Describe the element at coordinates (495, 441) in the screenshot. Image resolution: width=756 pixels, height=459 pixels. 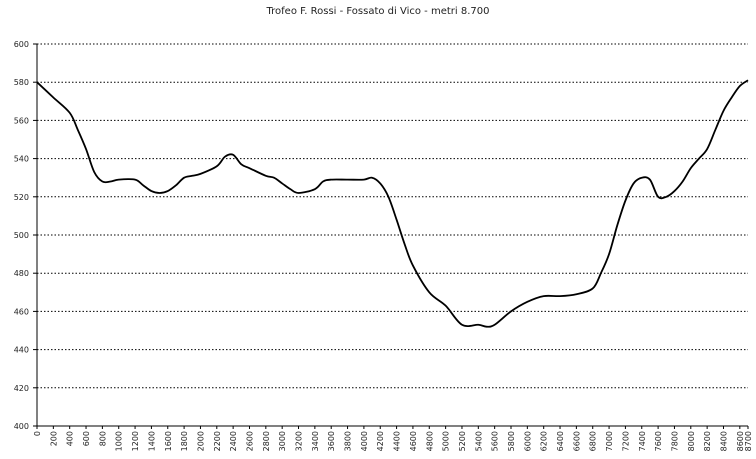
I see `x-tick-label: 5600` at that location.